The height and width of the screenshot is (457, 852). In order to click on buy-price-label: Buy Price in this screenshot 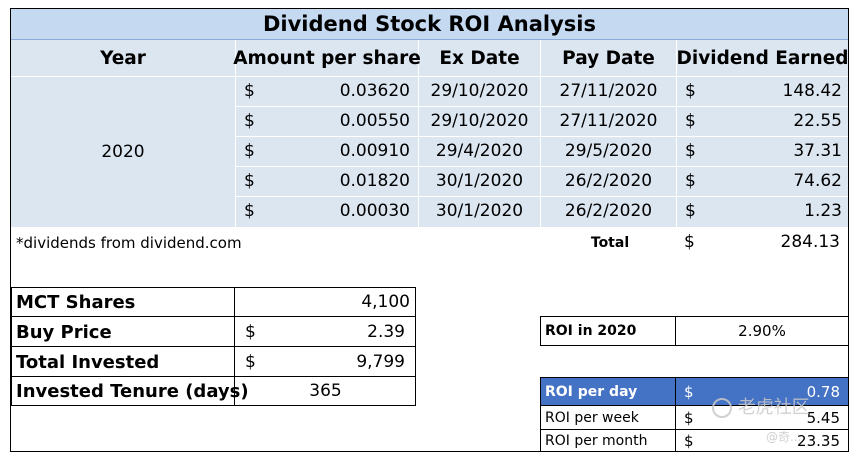, I will do `click(64, 332)`.